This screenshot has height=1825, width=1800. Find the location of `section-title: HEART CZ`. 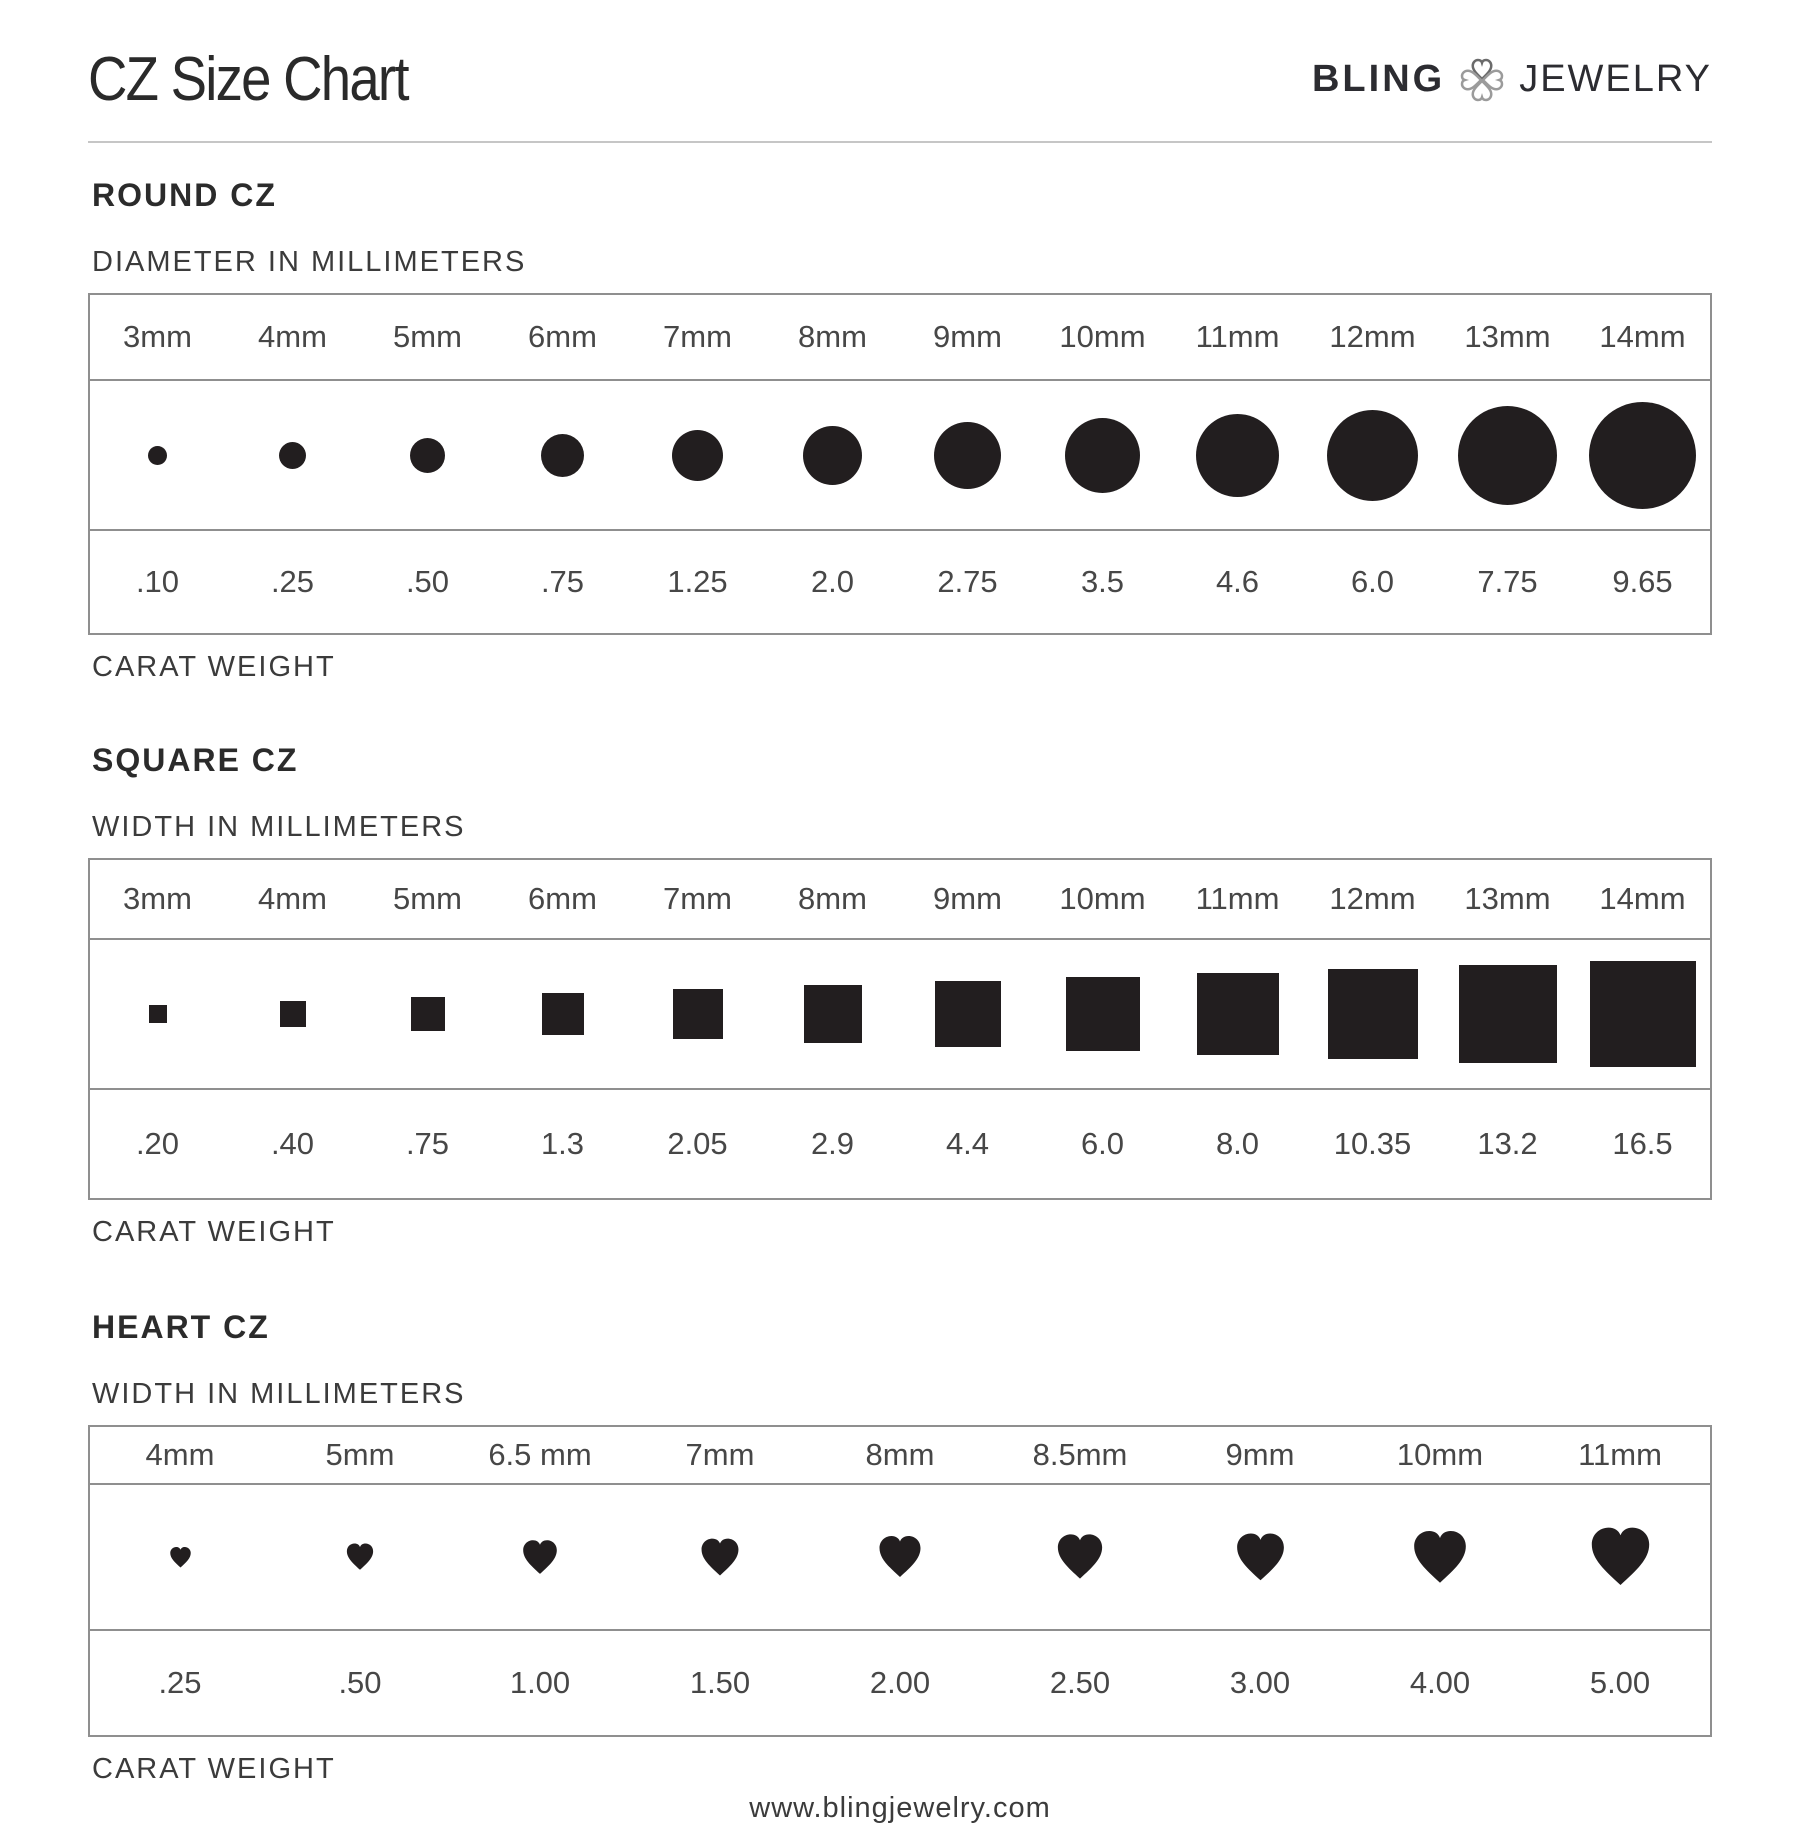

section-title: HEART CZ is located at coordinates (181, 1327).